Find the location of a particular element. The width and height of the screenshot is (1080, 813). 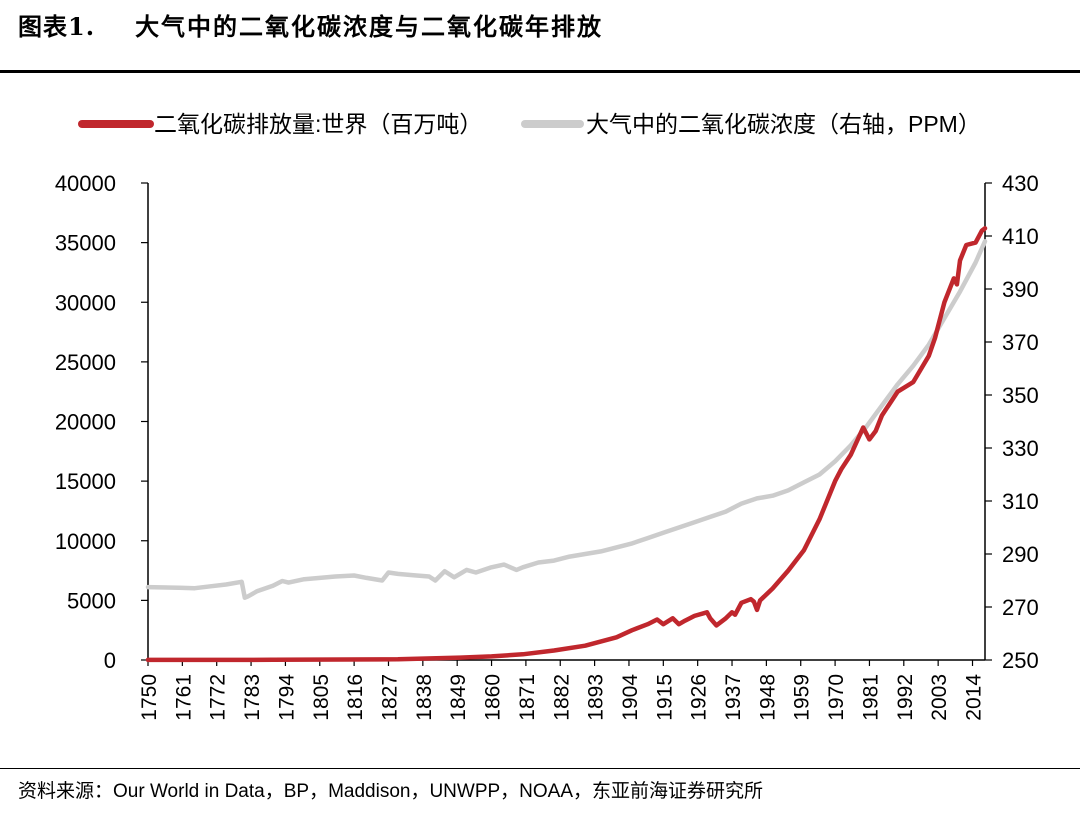

right-tick-label: 410 is located at coordinates (1020, 236).